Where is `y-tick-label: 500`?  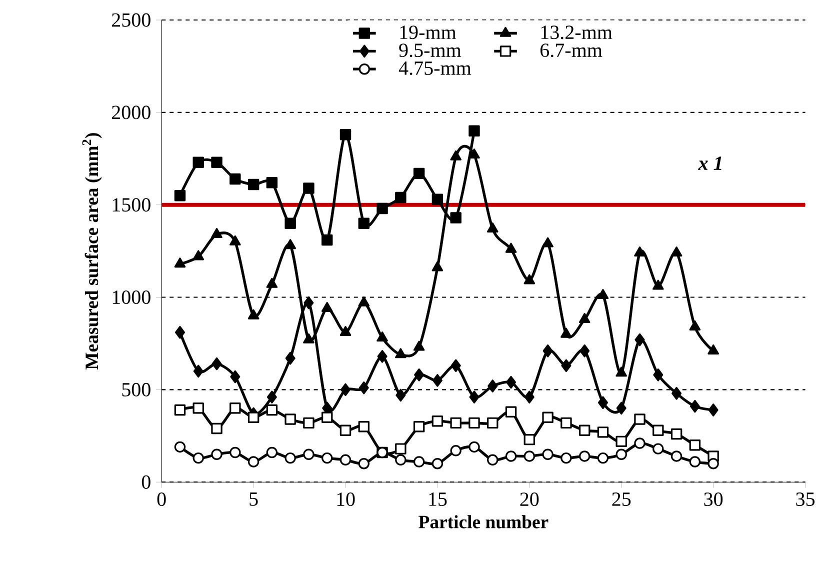 y-tick-label: 500 is located at coordinates (136, 389).